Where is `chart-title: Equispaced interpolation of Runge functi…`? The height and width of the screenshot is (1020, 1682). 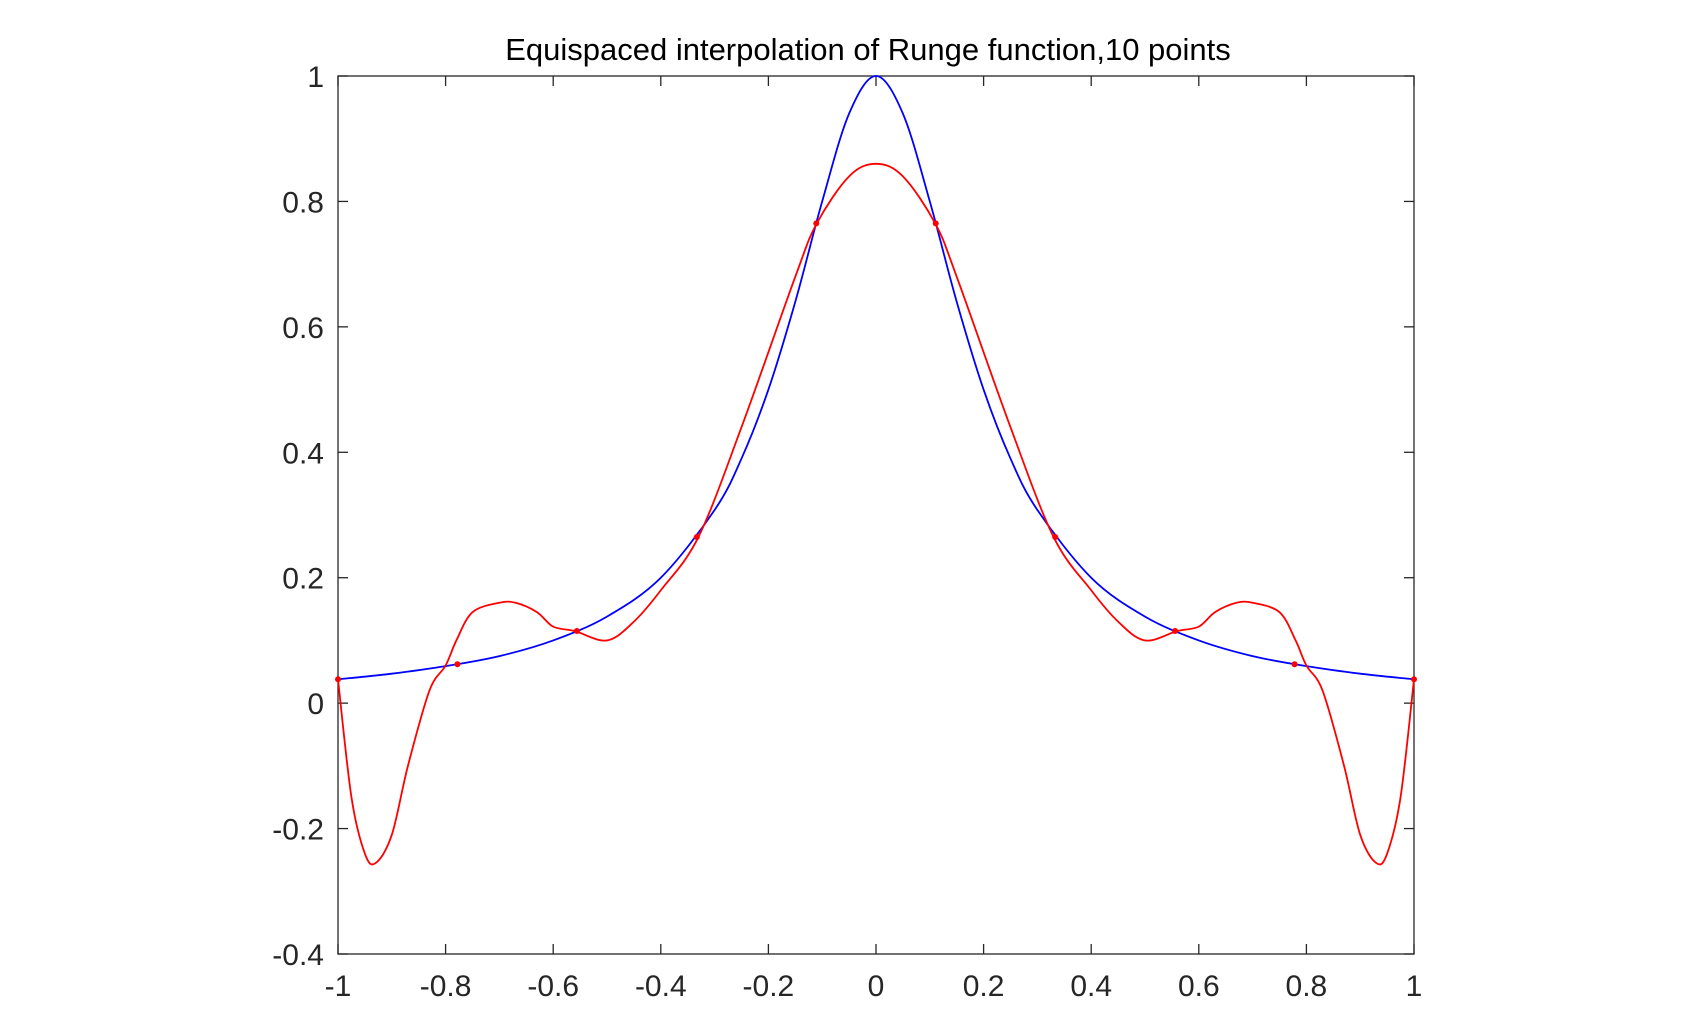
chart-title: Equispaced interpolation of Runge functi… is located at coordinates (868, 49).